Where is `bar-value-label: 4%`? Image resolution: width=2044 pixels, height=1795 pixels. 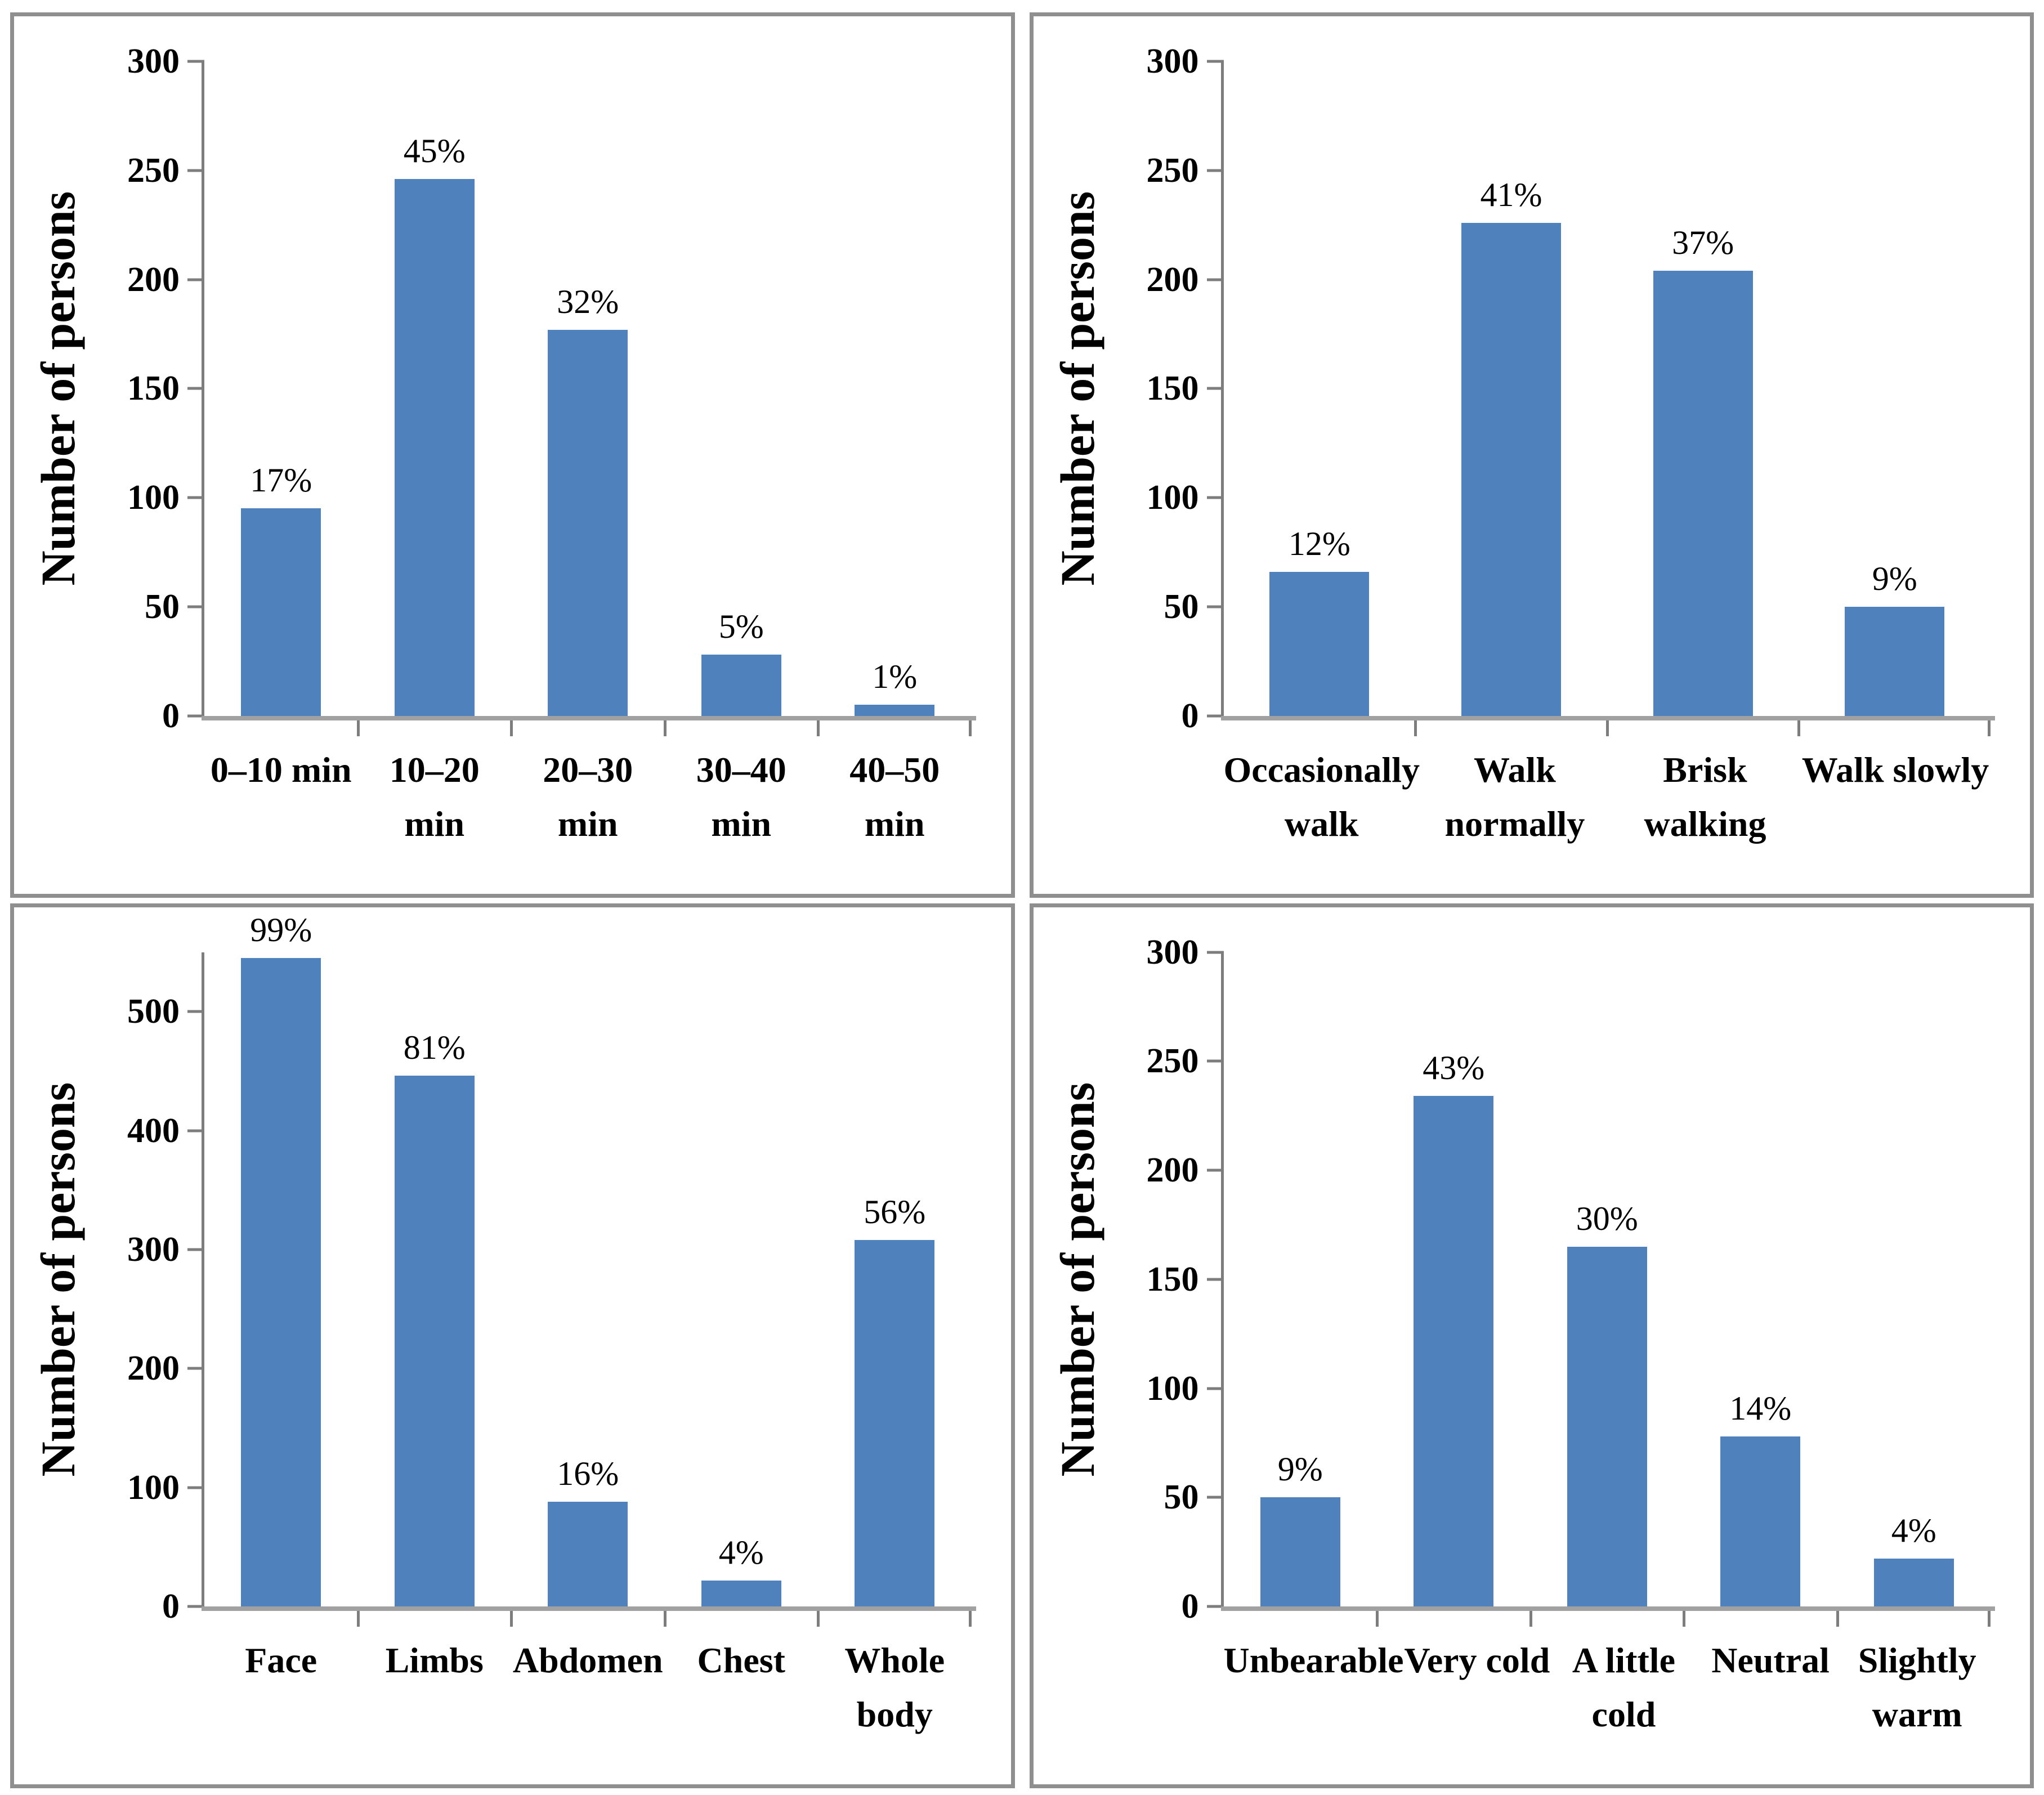
bar-value-label: 4% is located at coordinates (741, 1552).